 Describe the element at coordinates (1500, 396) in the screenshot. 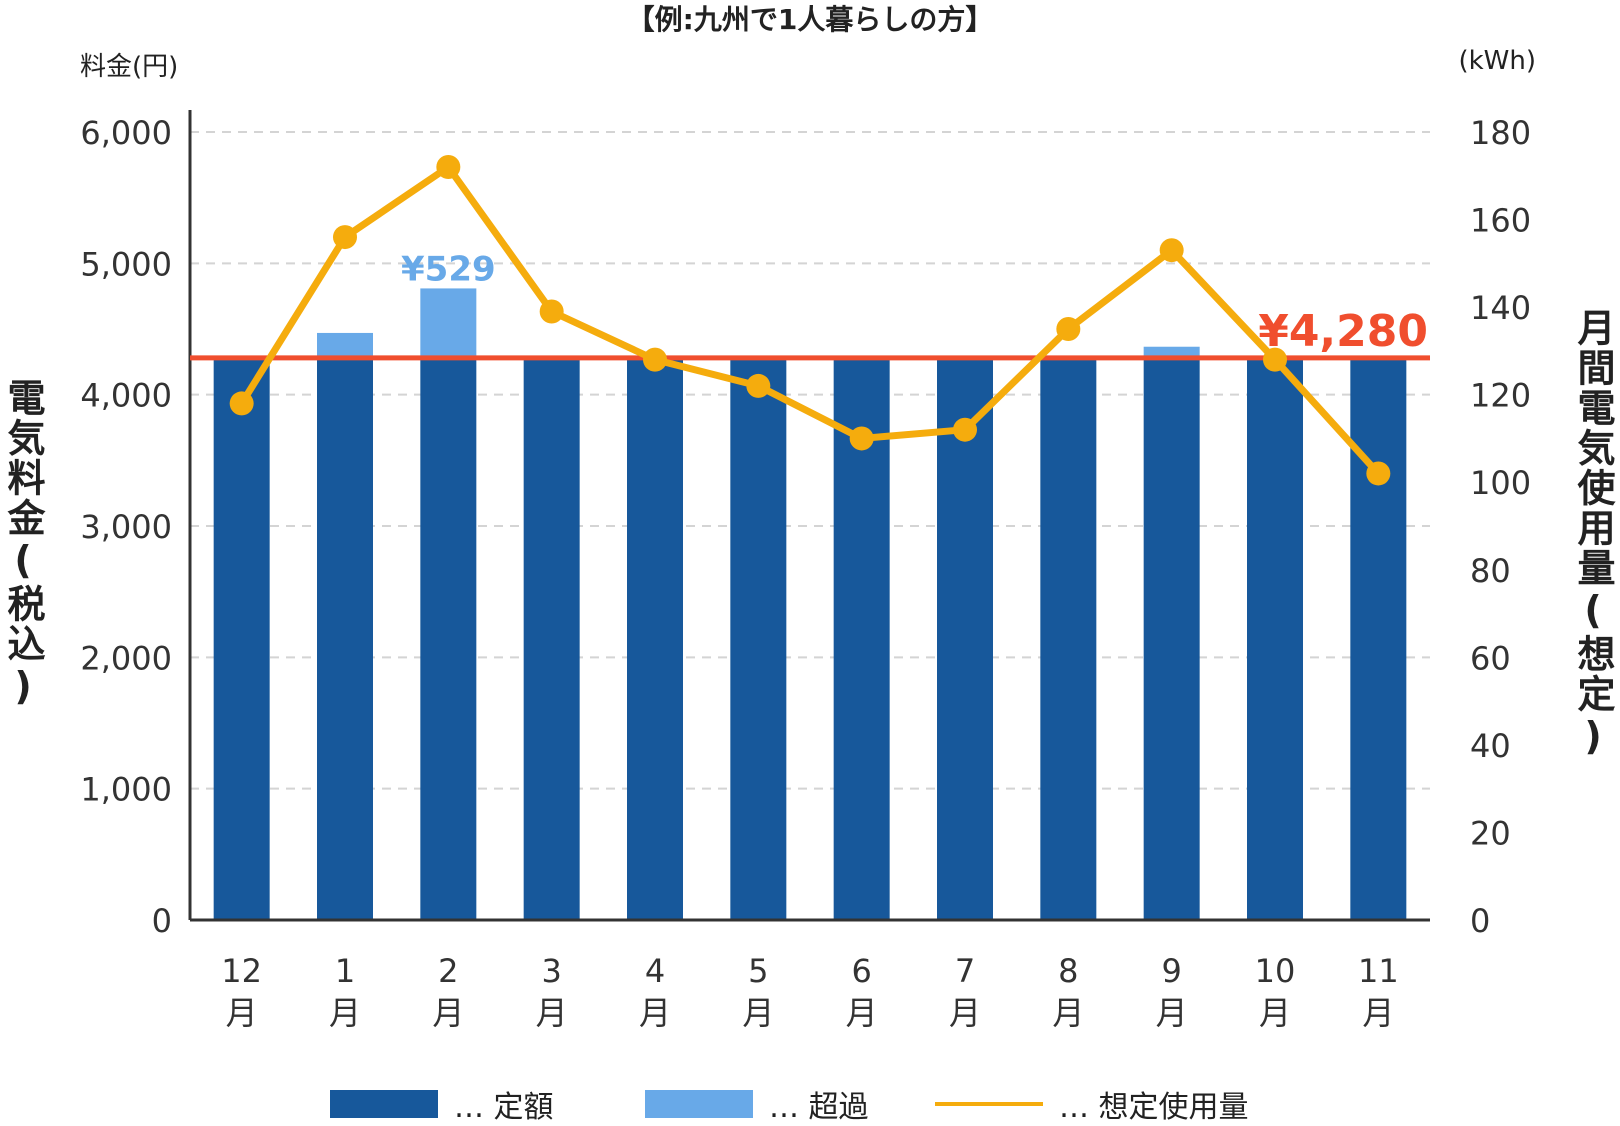

I see `right-tick-label: 120` at that location.